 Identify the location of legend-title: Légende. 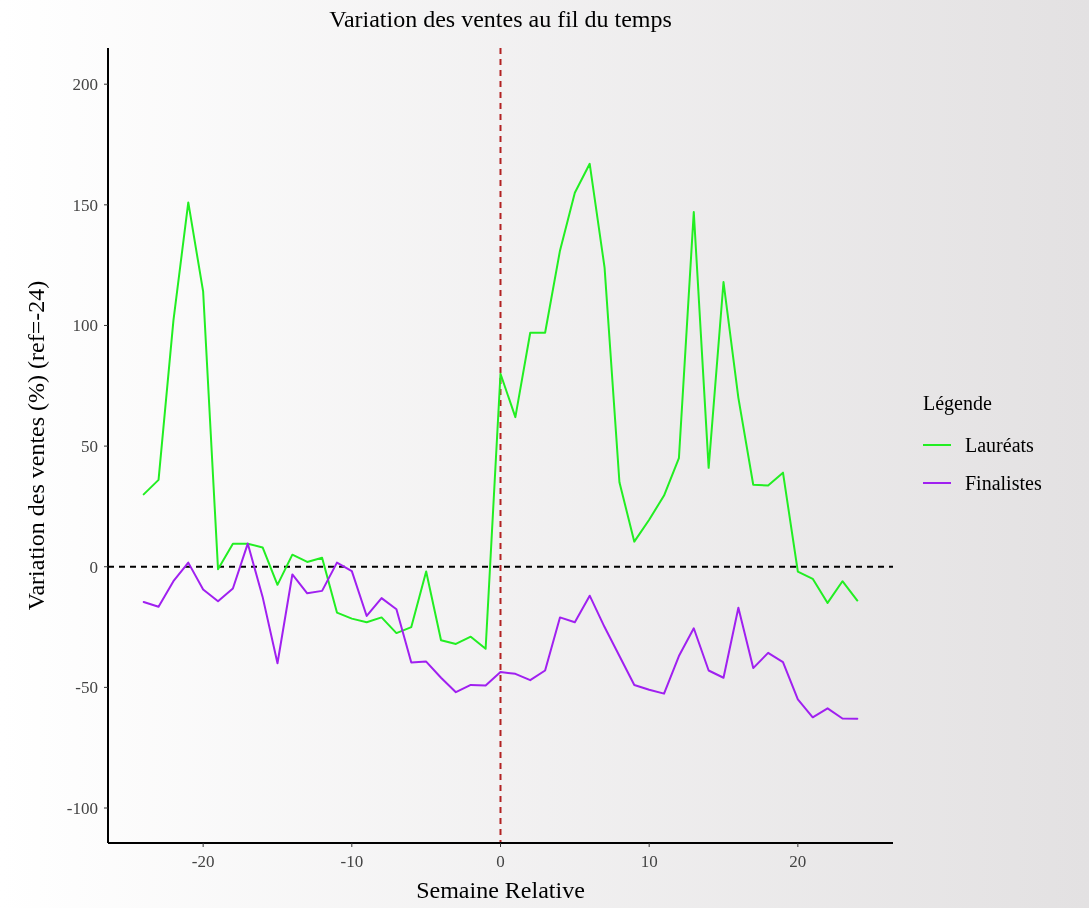
(957, 403).